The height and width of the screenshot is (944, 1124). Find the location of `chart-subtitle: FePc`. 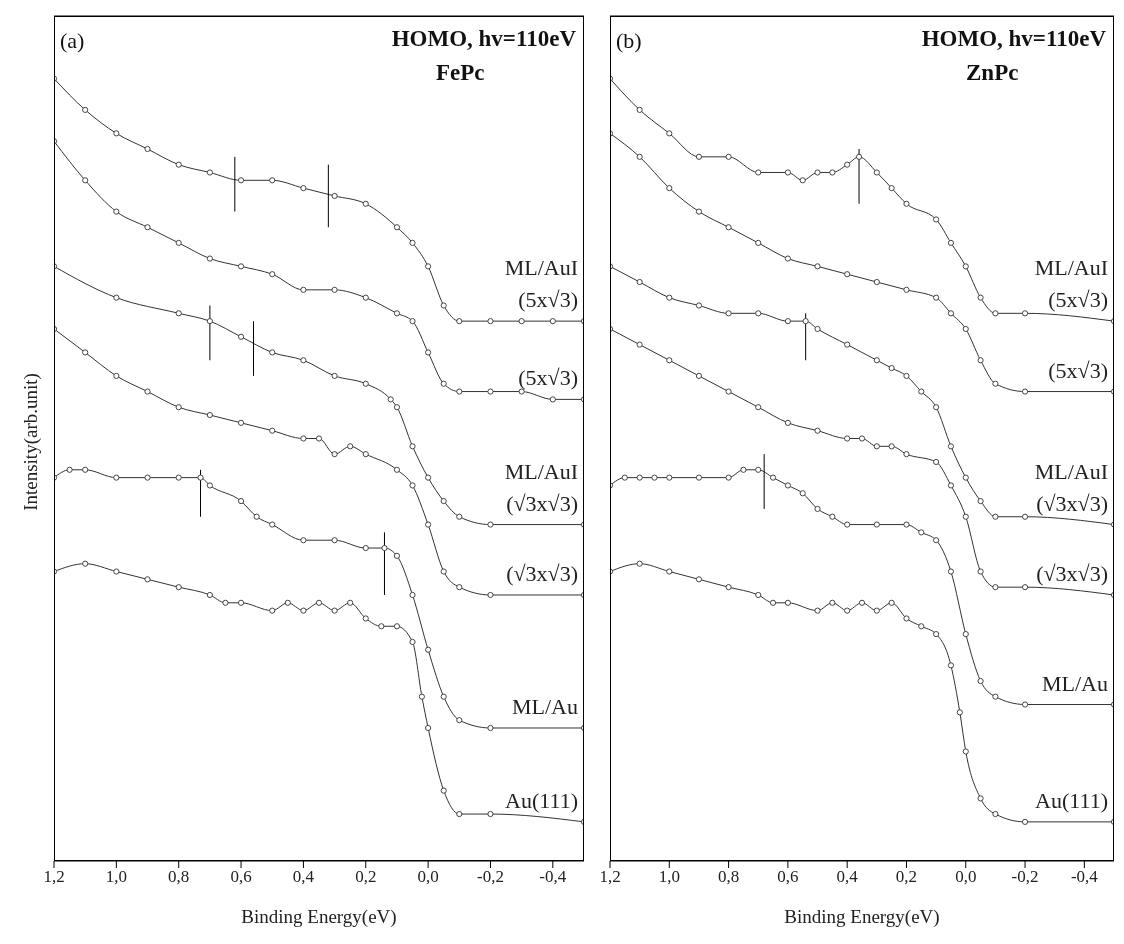

chart-subtitle: FePc is located at coordinates (460, 72).